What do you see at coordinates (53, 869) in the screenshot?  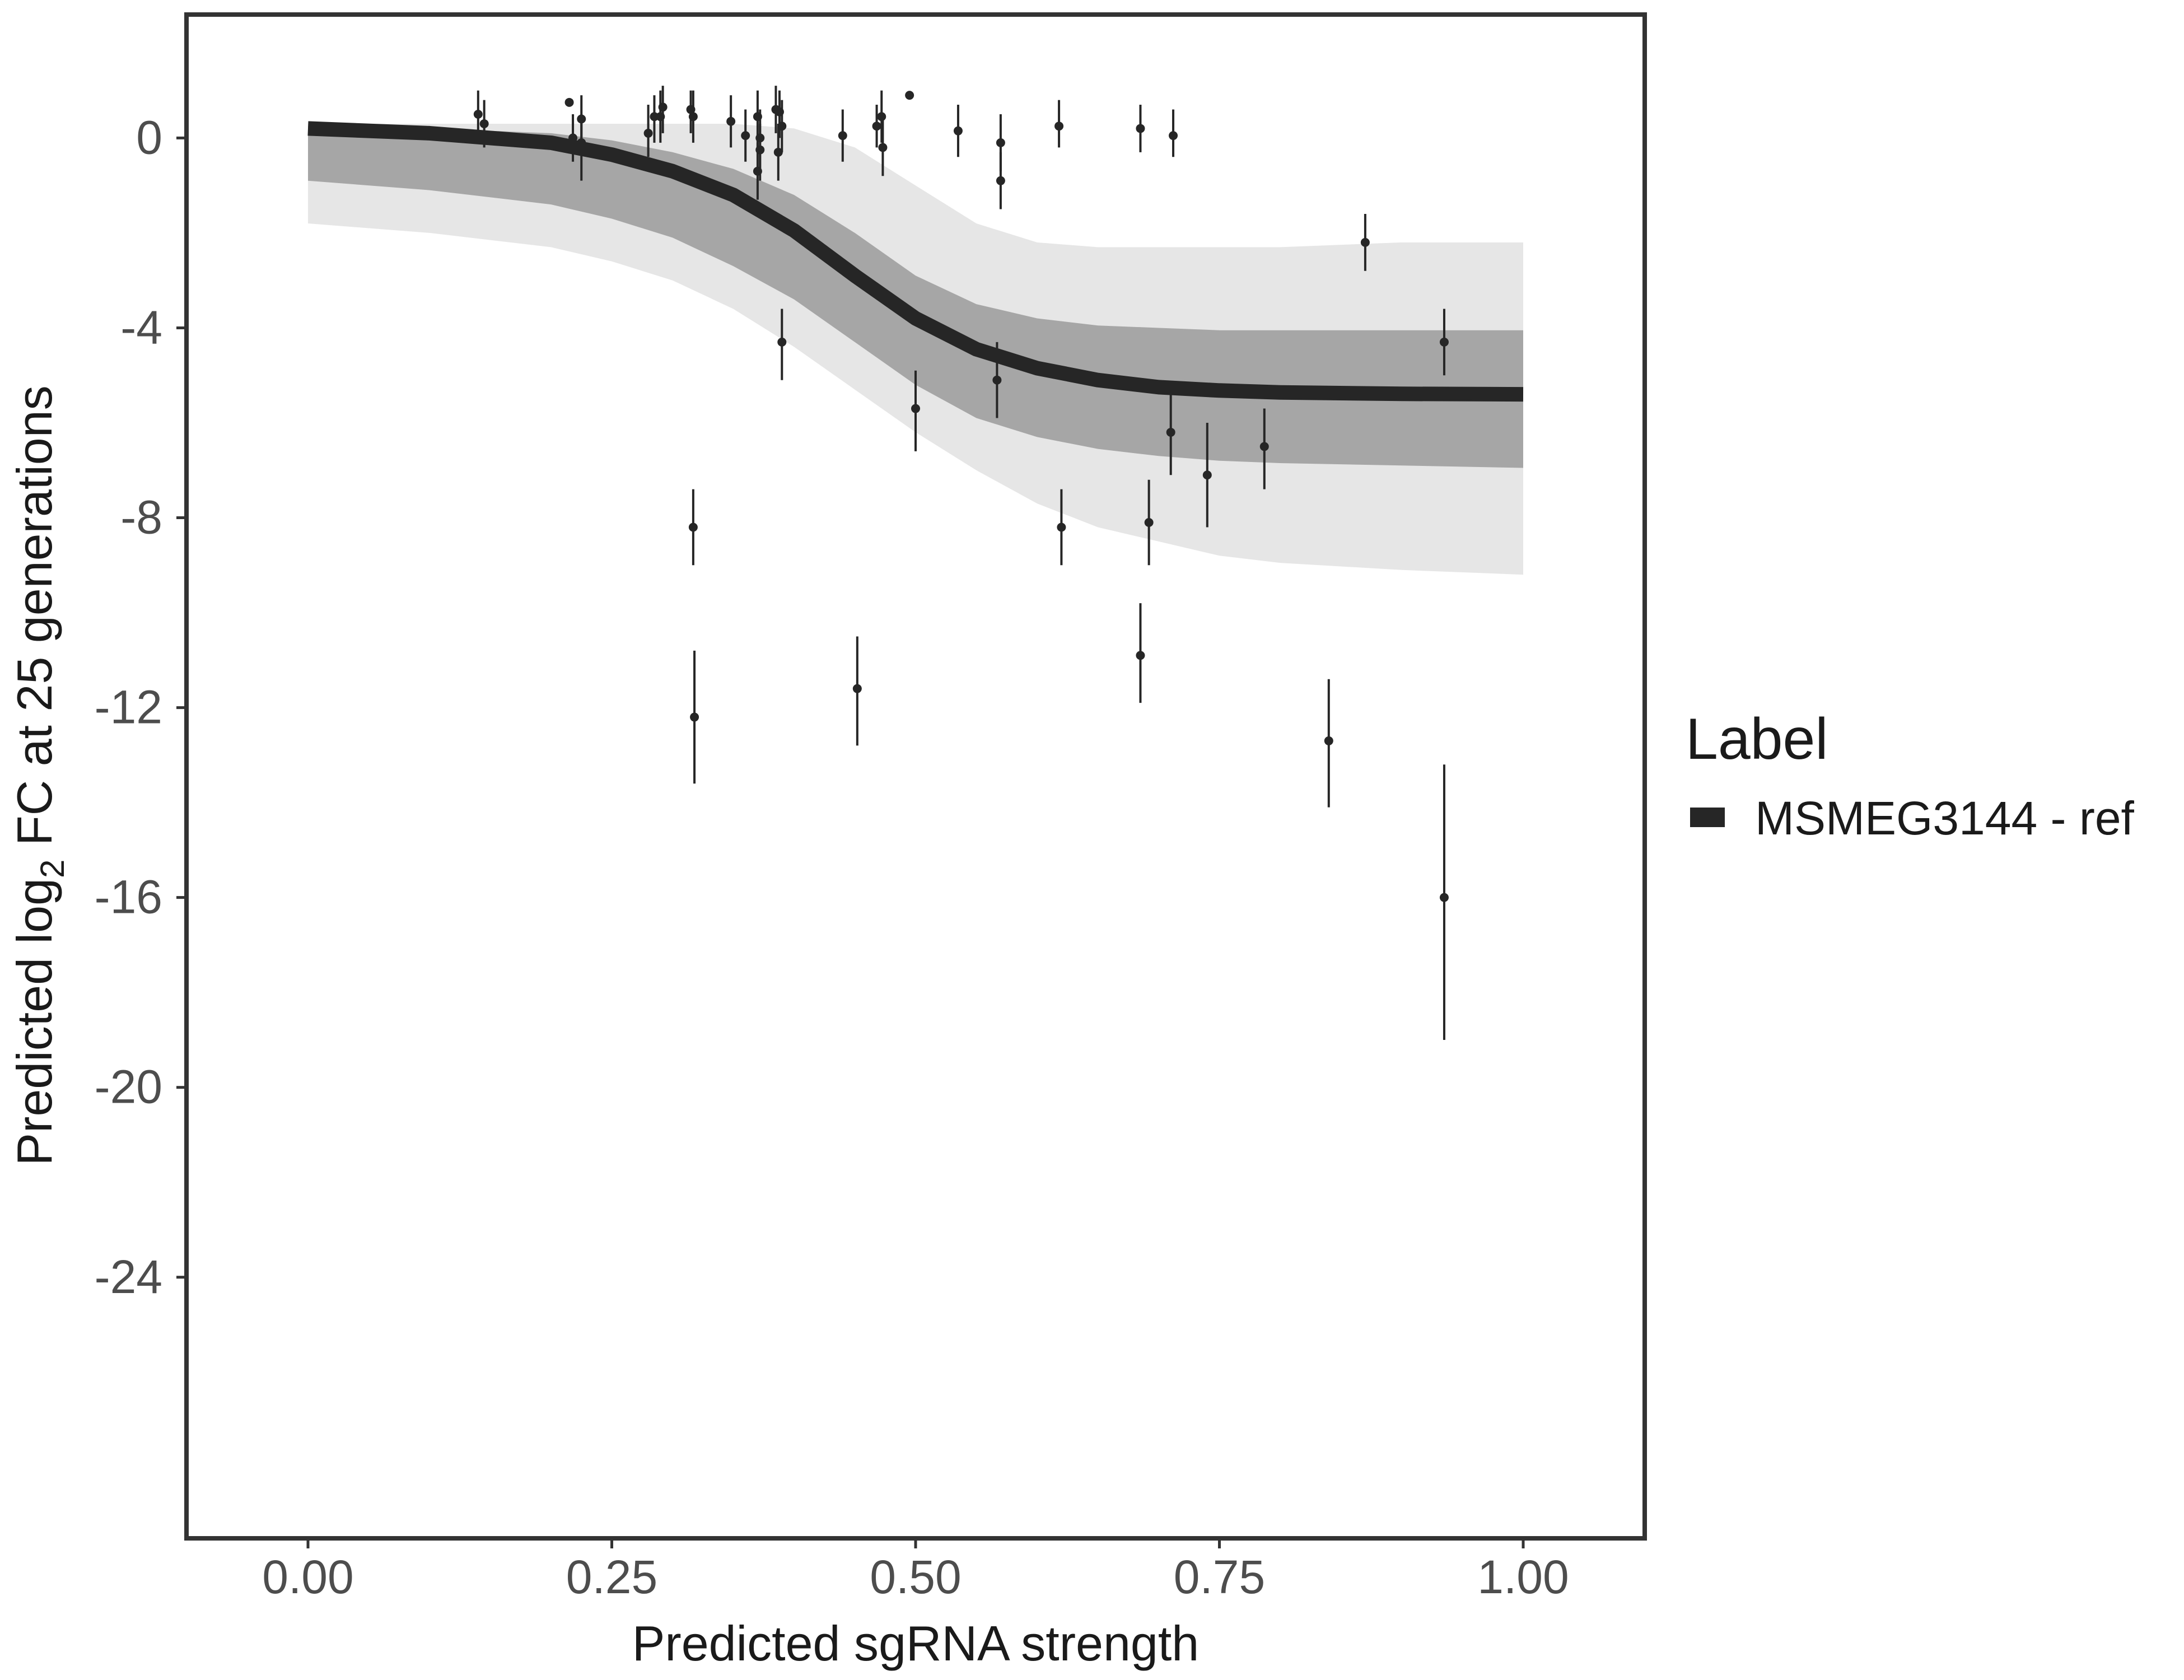 I see `y-axis-title-subscript: 2` at bounding box center [53, 869].